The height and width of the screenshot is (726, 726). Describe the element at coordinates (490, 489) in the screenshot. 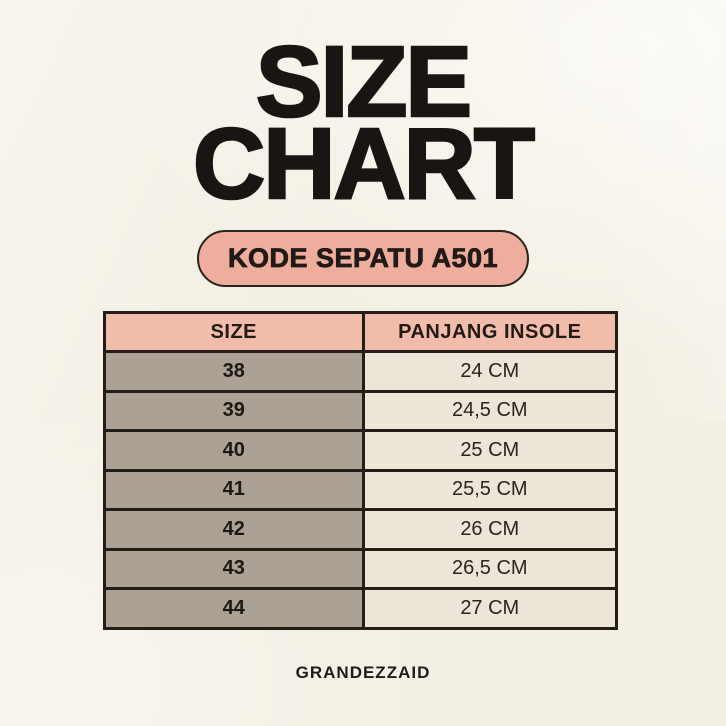

I see `insole-cell: 25,5 CM` at that location.